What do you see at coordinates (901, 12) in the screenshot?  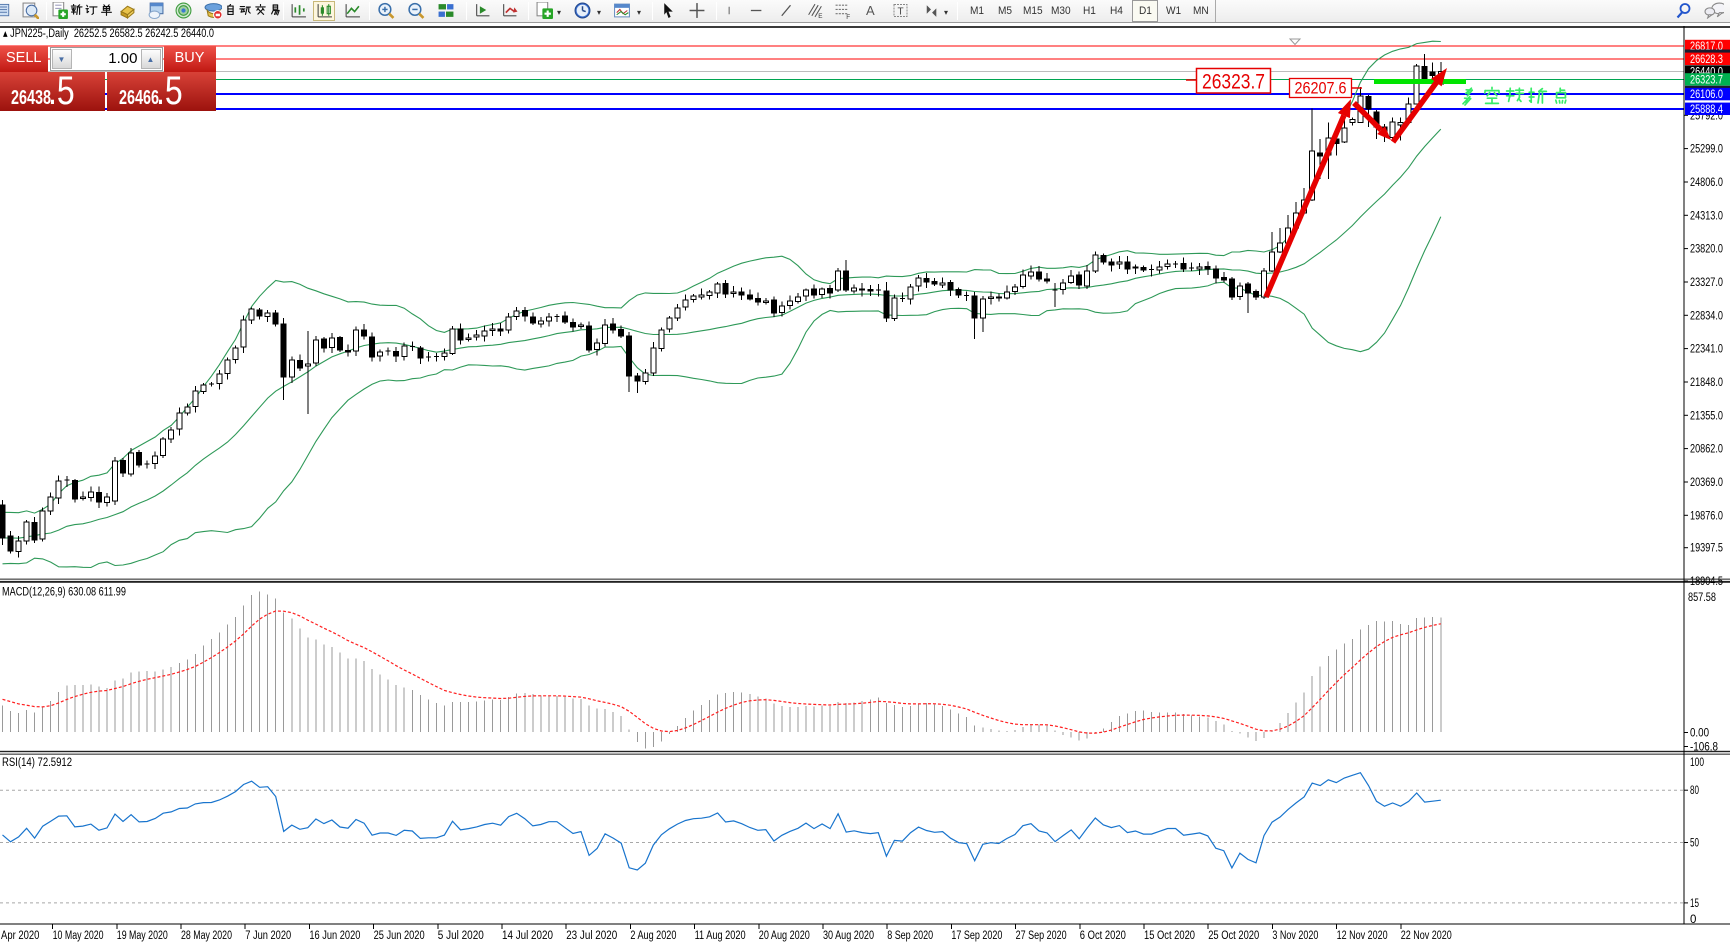 I see `svg-text: T` at bounding box center [901, 12].